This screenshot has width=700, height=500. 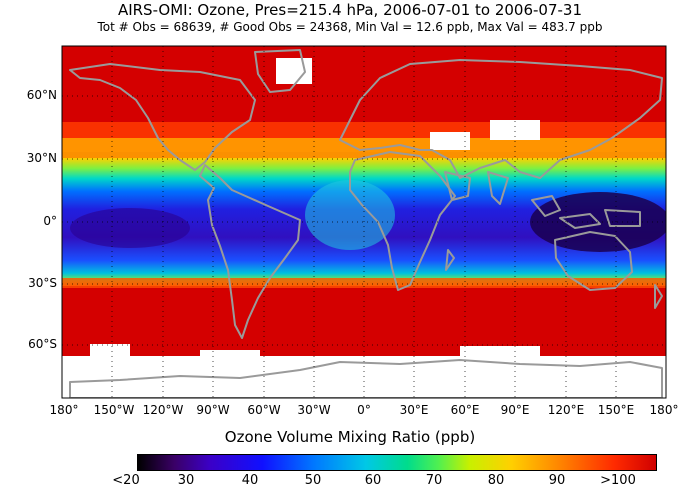 What do you see at coordinates (42, 283) in the screenshot?
I see `lat-label-30s: 30°S` at bounding box center [42, 283].